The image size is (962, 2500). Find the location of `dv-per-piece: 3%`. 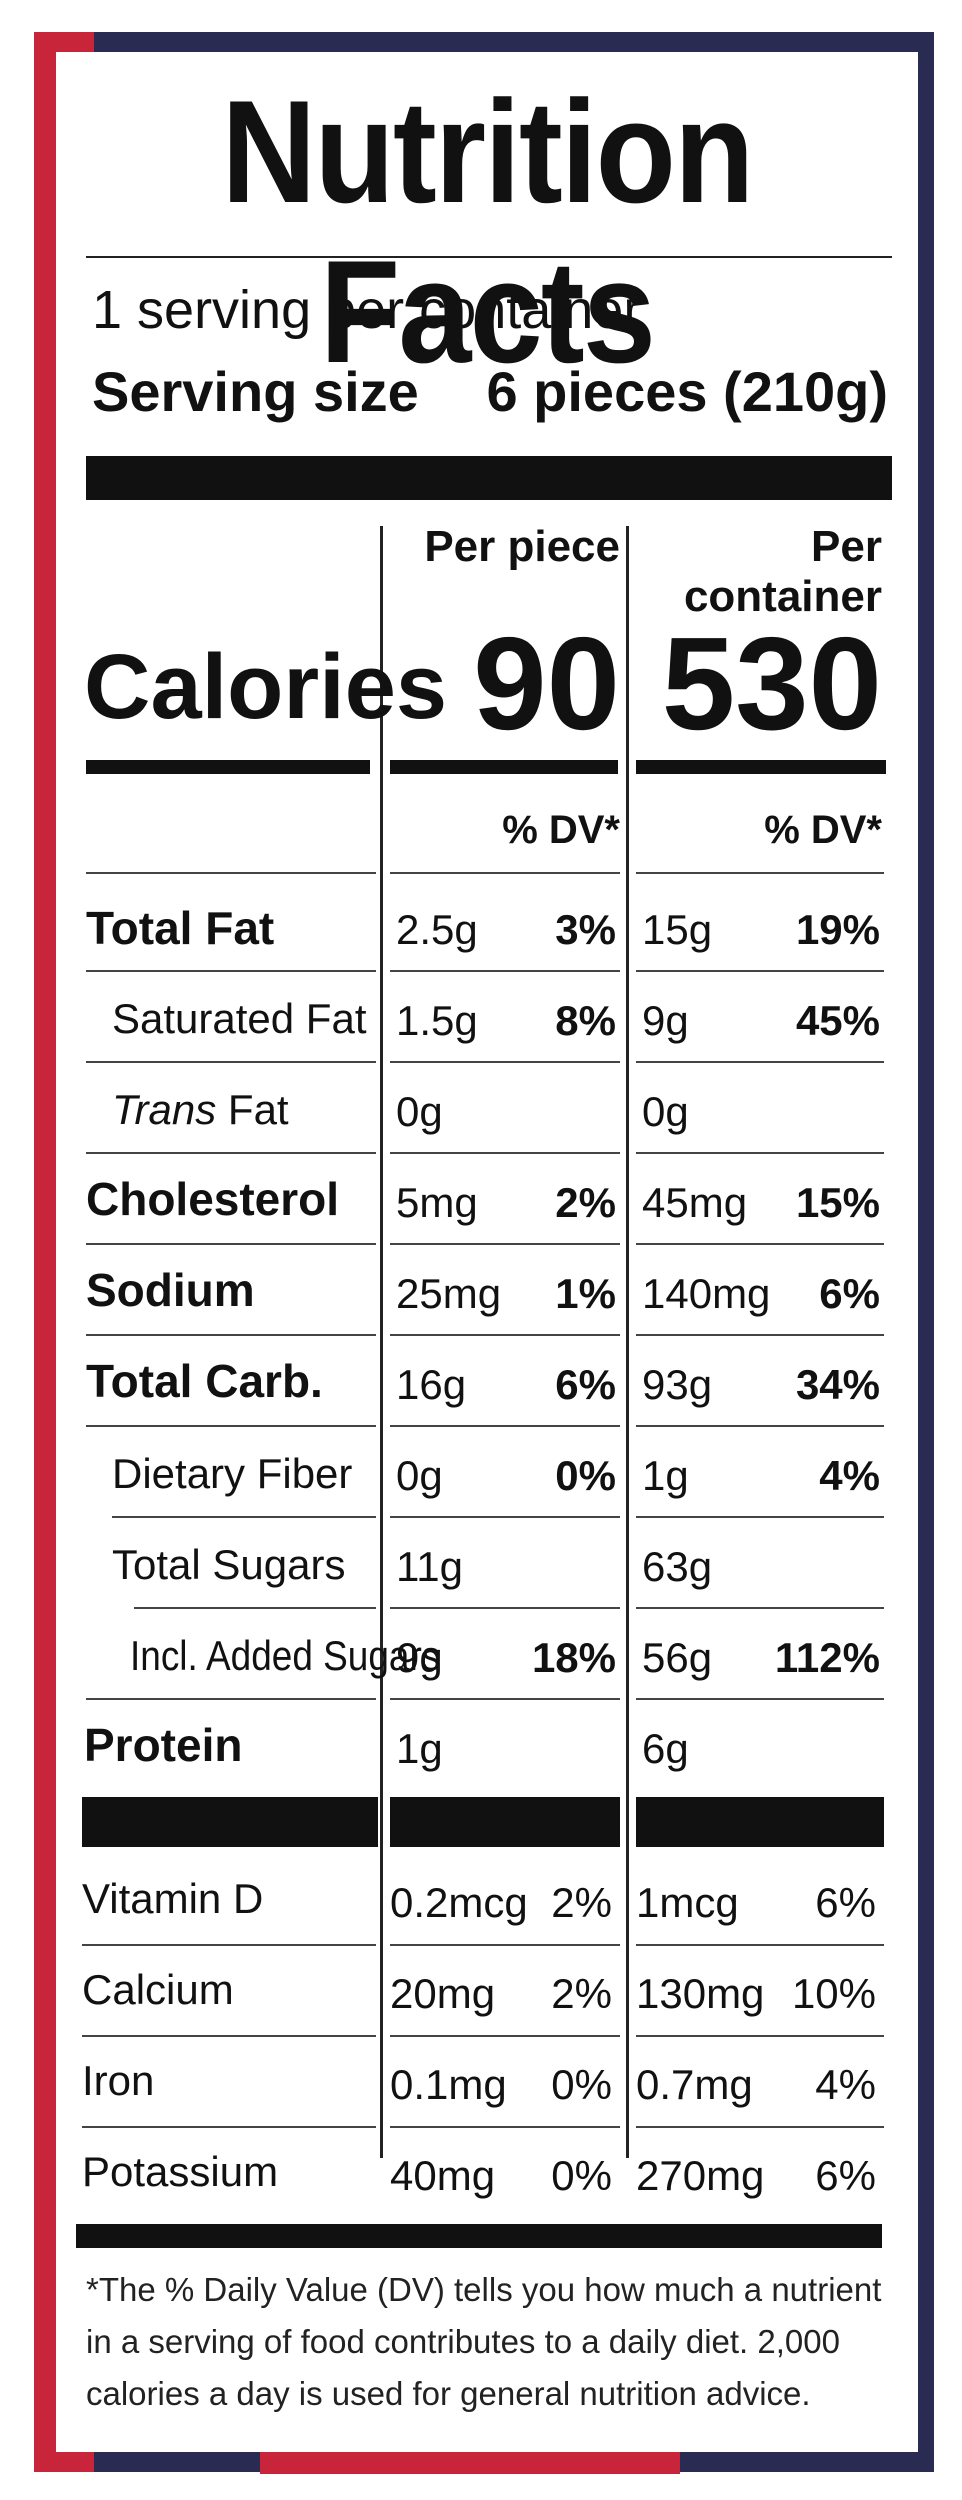

dv-per-piece: 3% is located at coordinates (585, 929).